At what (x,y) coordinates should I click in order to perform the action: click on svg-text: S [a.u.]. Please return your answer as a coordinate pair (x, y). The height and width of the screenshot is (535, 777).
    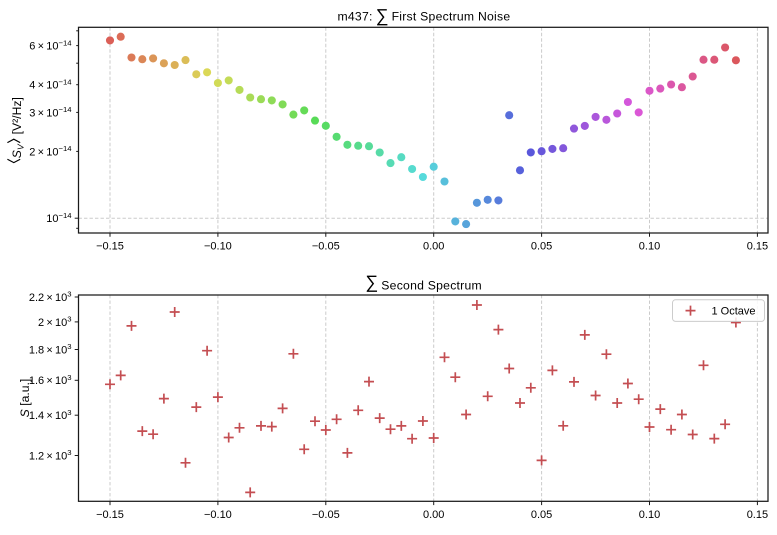
    Looking at the image, I should click on (25, 398).